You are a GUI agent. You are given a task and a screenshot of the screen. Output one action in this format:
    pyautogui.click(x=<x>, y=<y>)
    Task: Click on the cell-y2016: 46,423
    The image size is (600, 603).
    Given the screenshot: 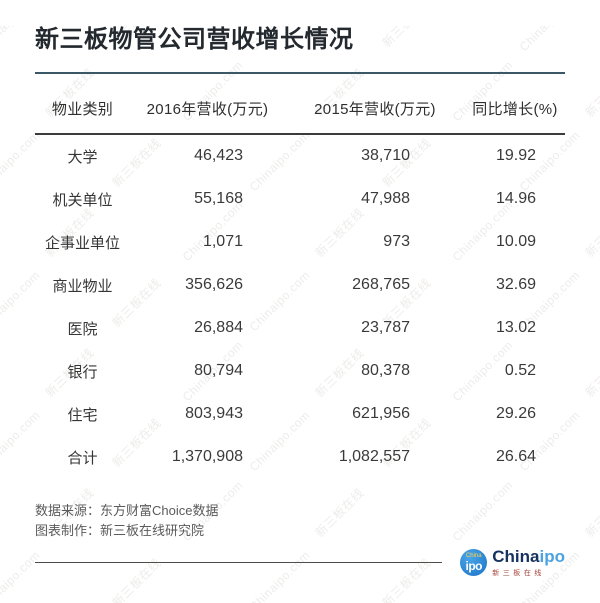 What is the action you would take?
    pyautogui.click(x=218, y=156)
    